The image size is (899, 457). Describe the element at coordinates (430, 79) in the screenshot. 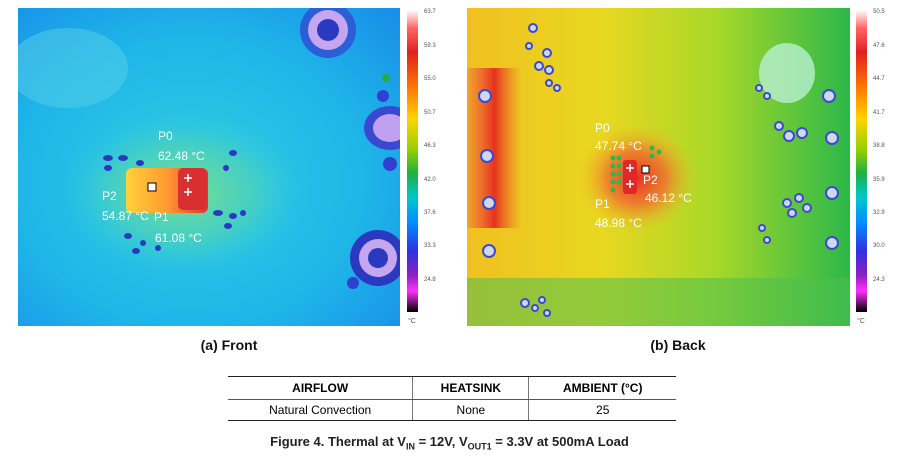

I see `scale-front-tick: 55.0` at that location.